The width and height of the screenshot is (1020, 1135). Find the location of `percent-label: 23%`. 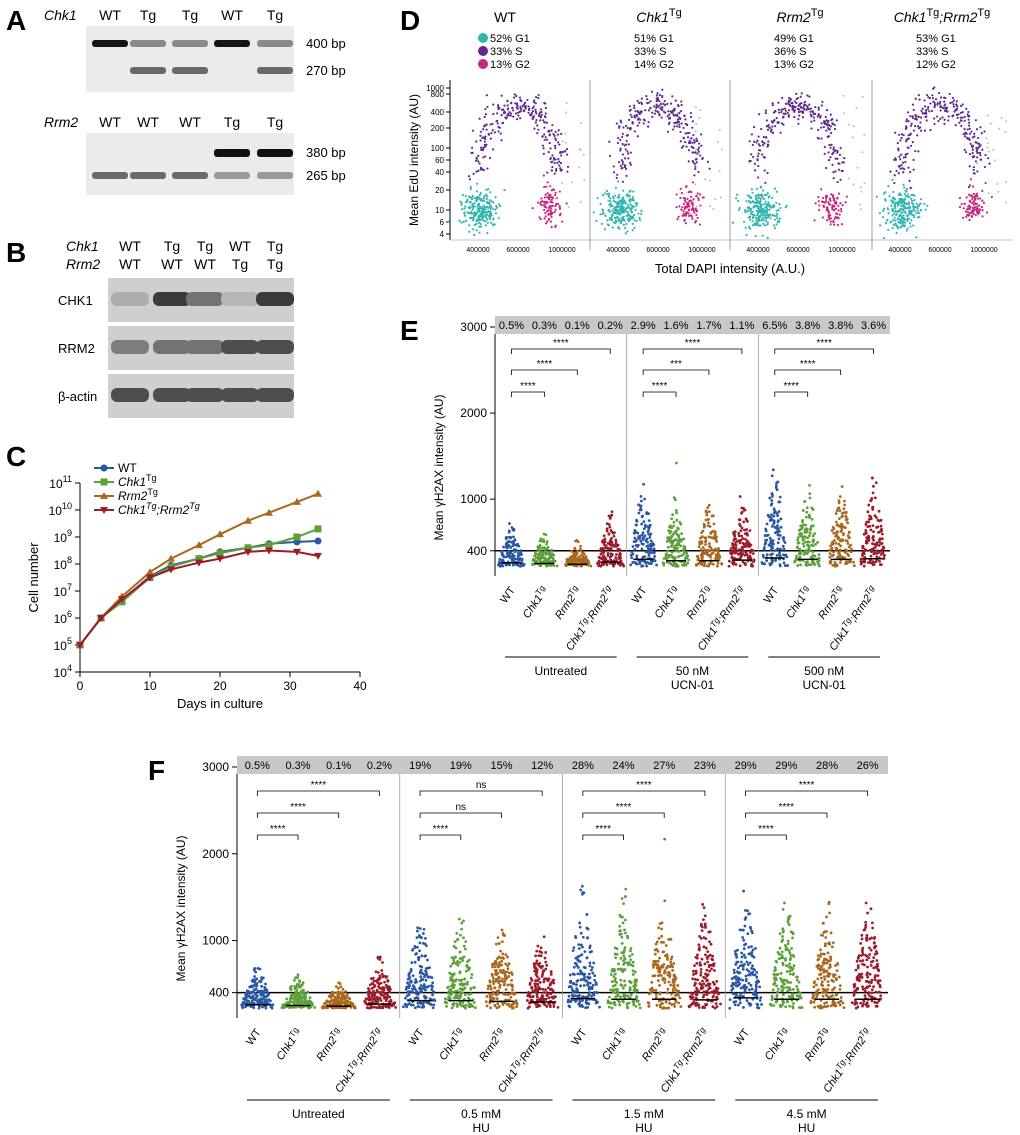

percent-label: 23% is located at coordinates (705, 766).